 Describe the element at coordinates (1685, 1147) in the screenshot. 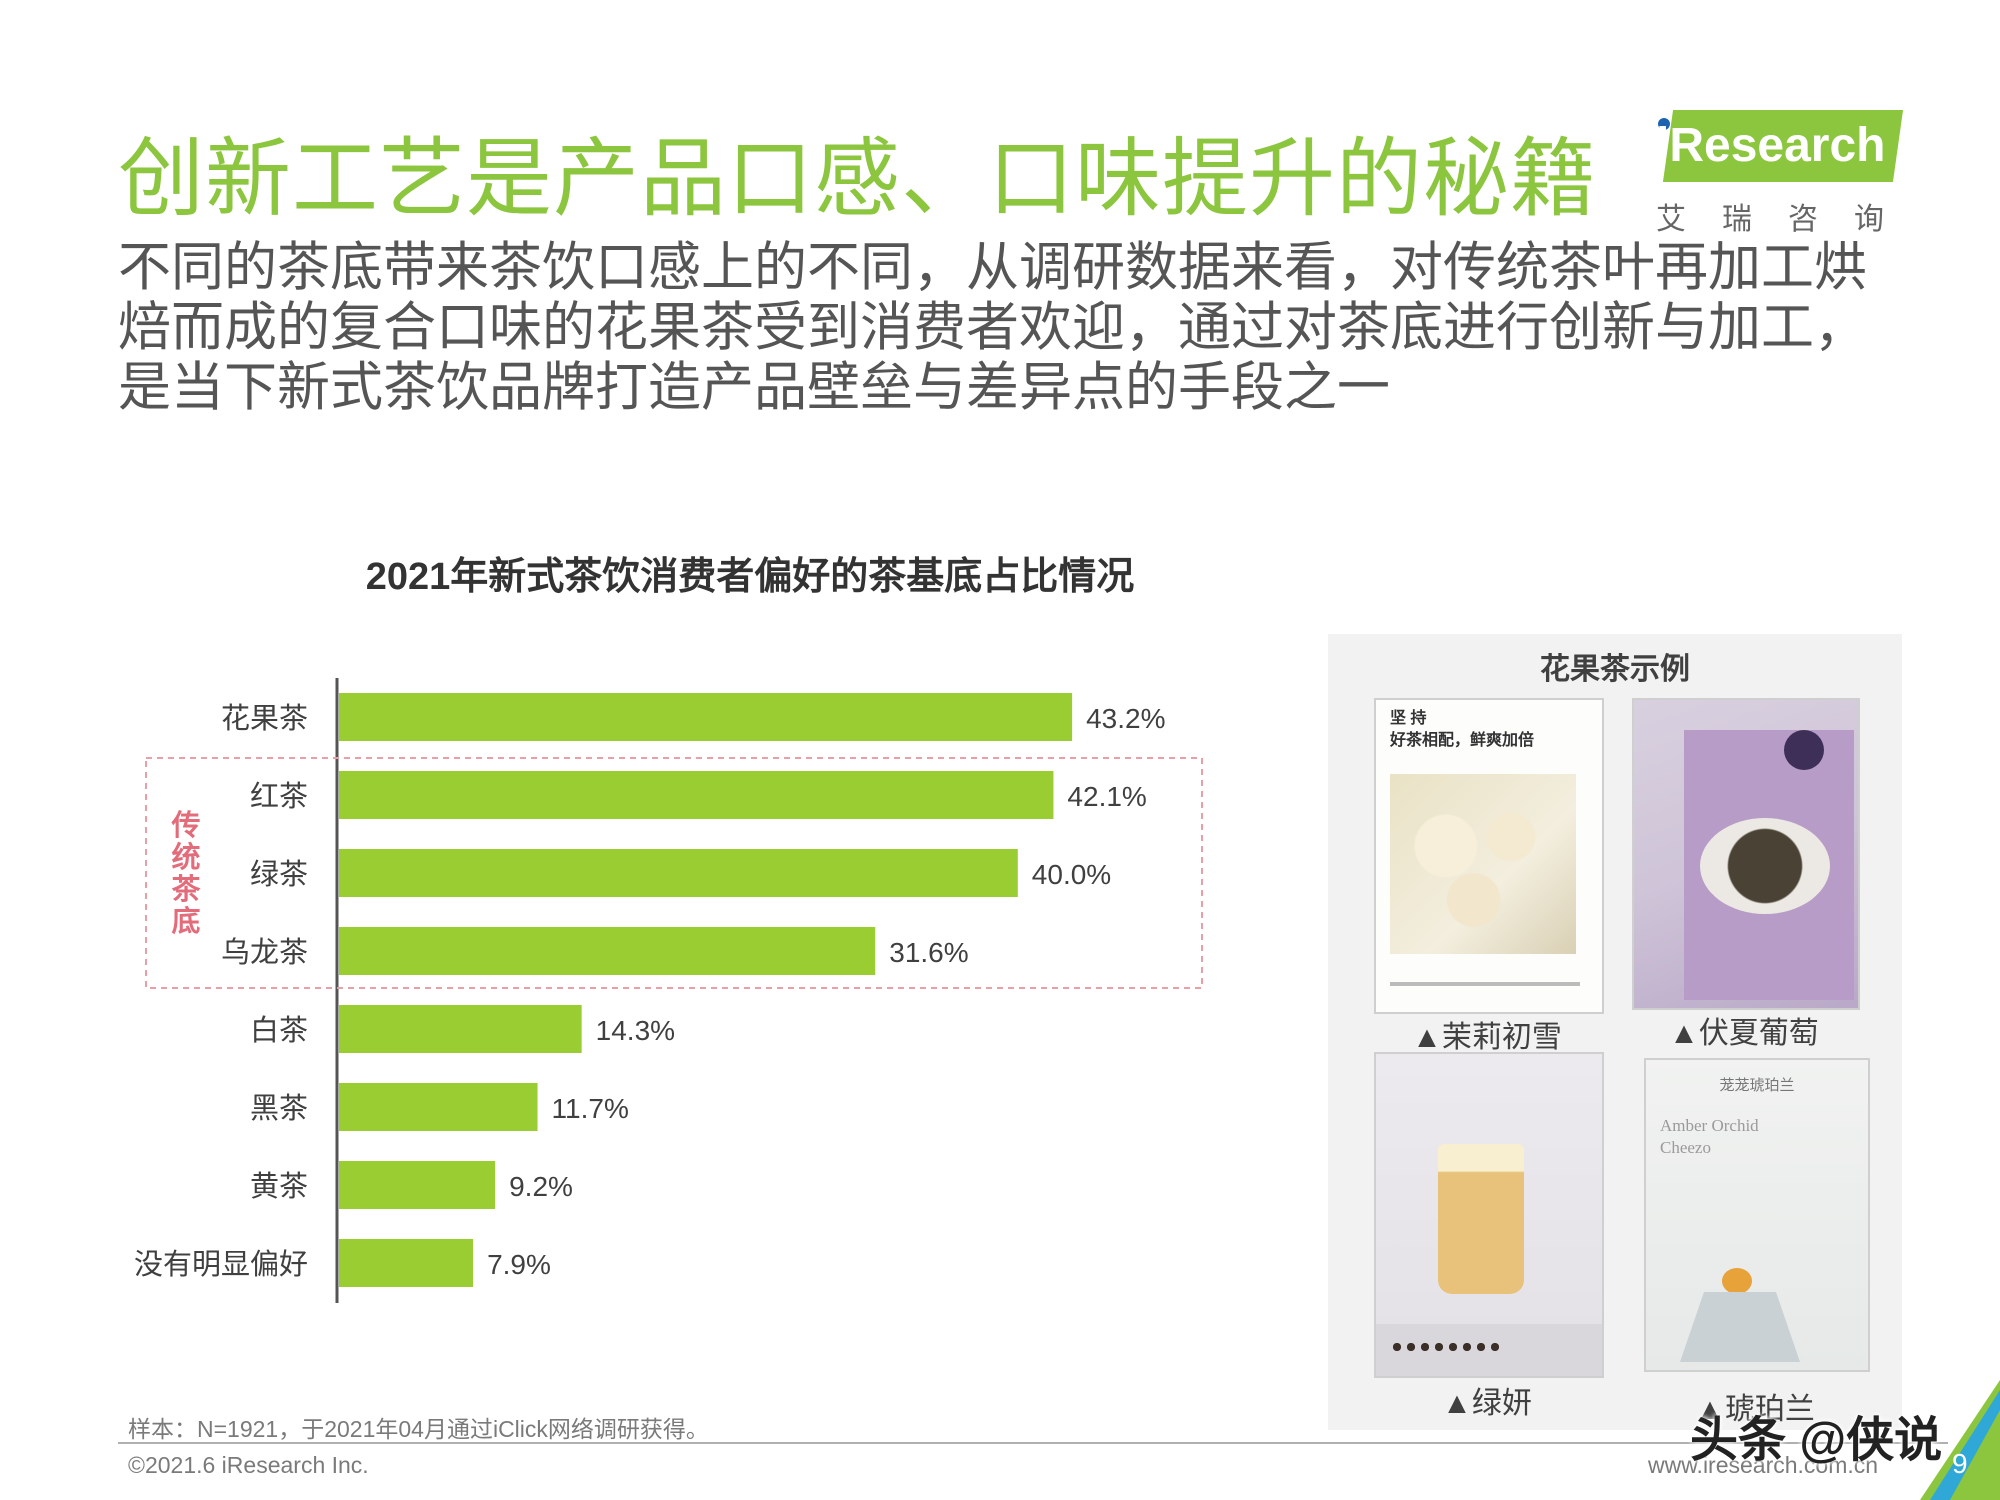

I see `product-image-text: Cheezo` at that location.